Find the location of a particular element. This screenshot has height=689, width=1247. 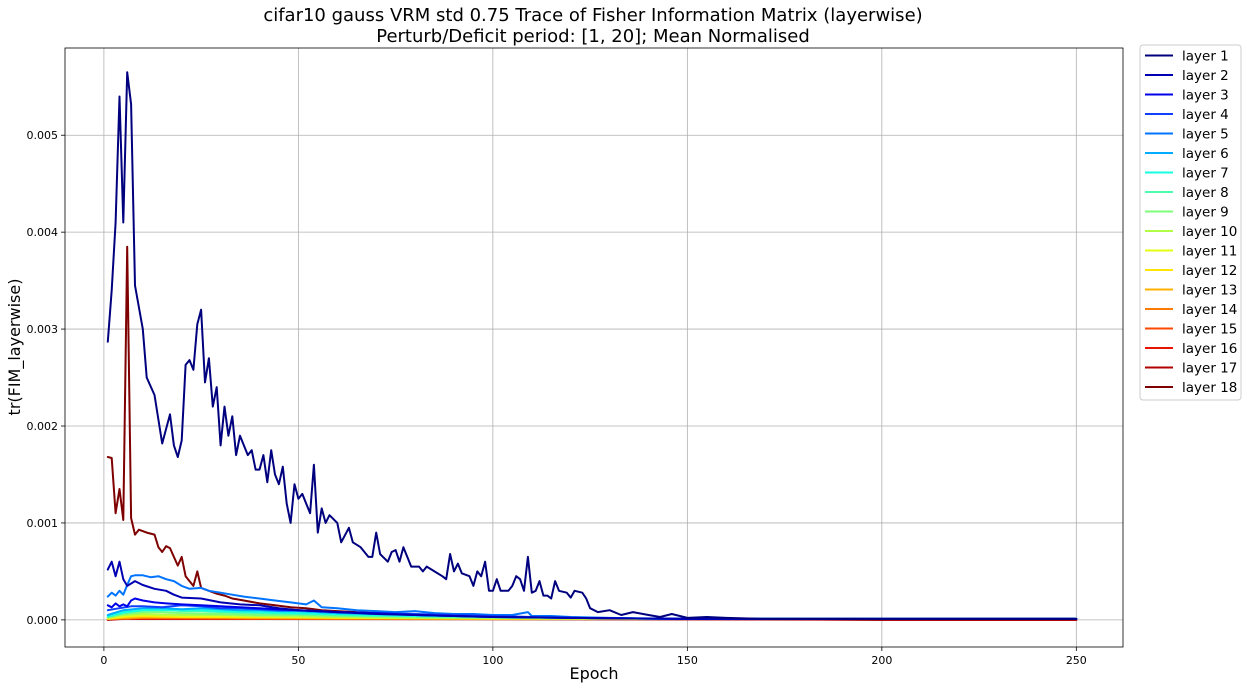

legend-label: layer 3 is located at coordinates (1205, 96).